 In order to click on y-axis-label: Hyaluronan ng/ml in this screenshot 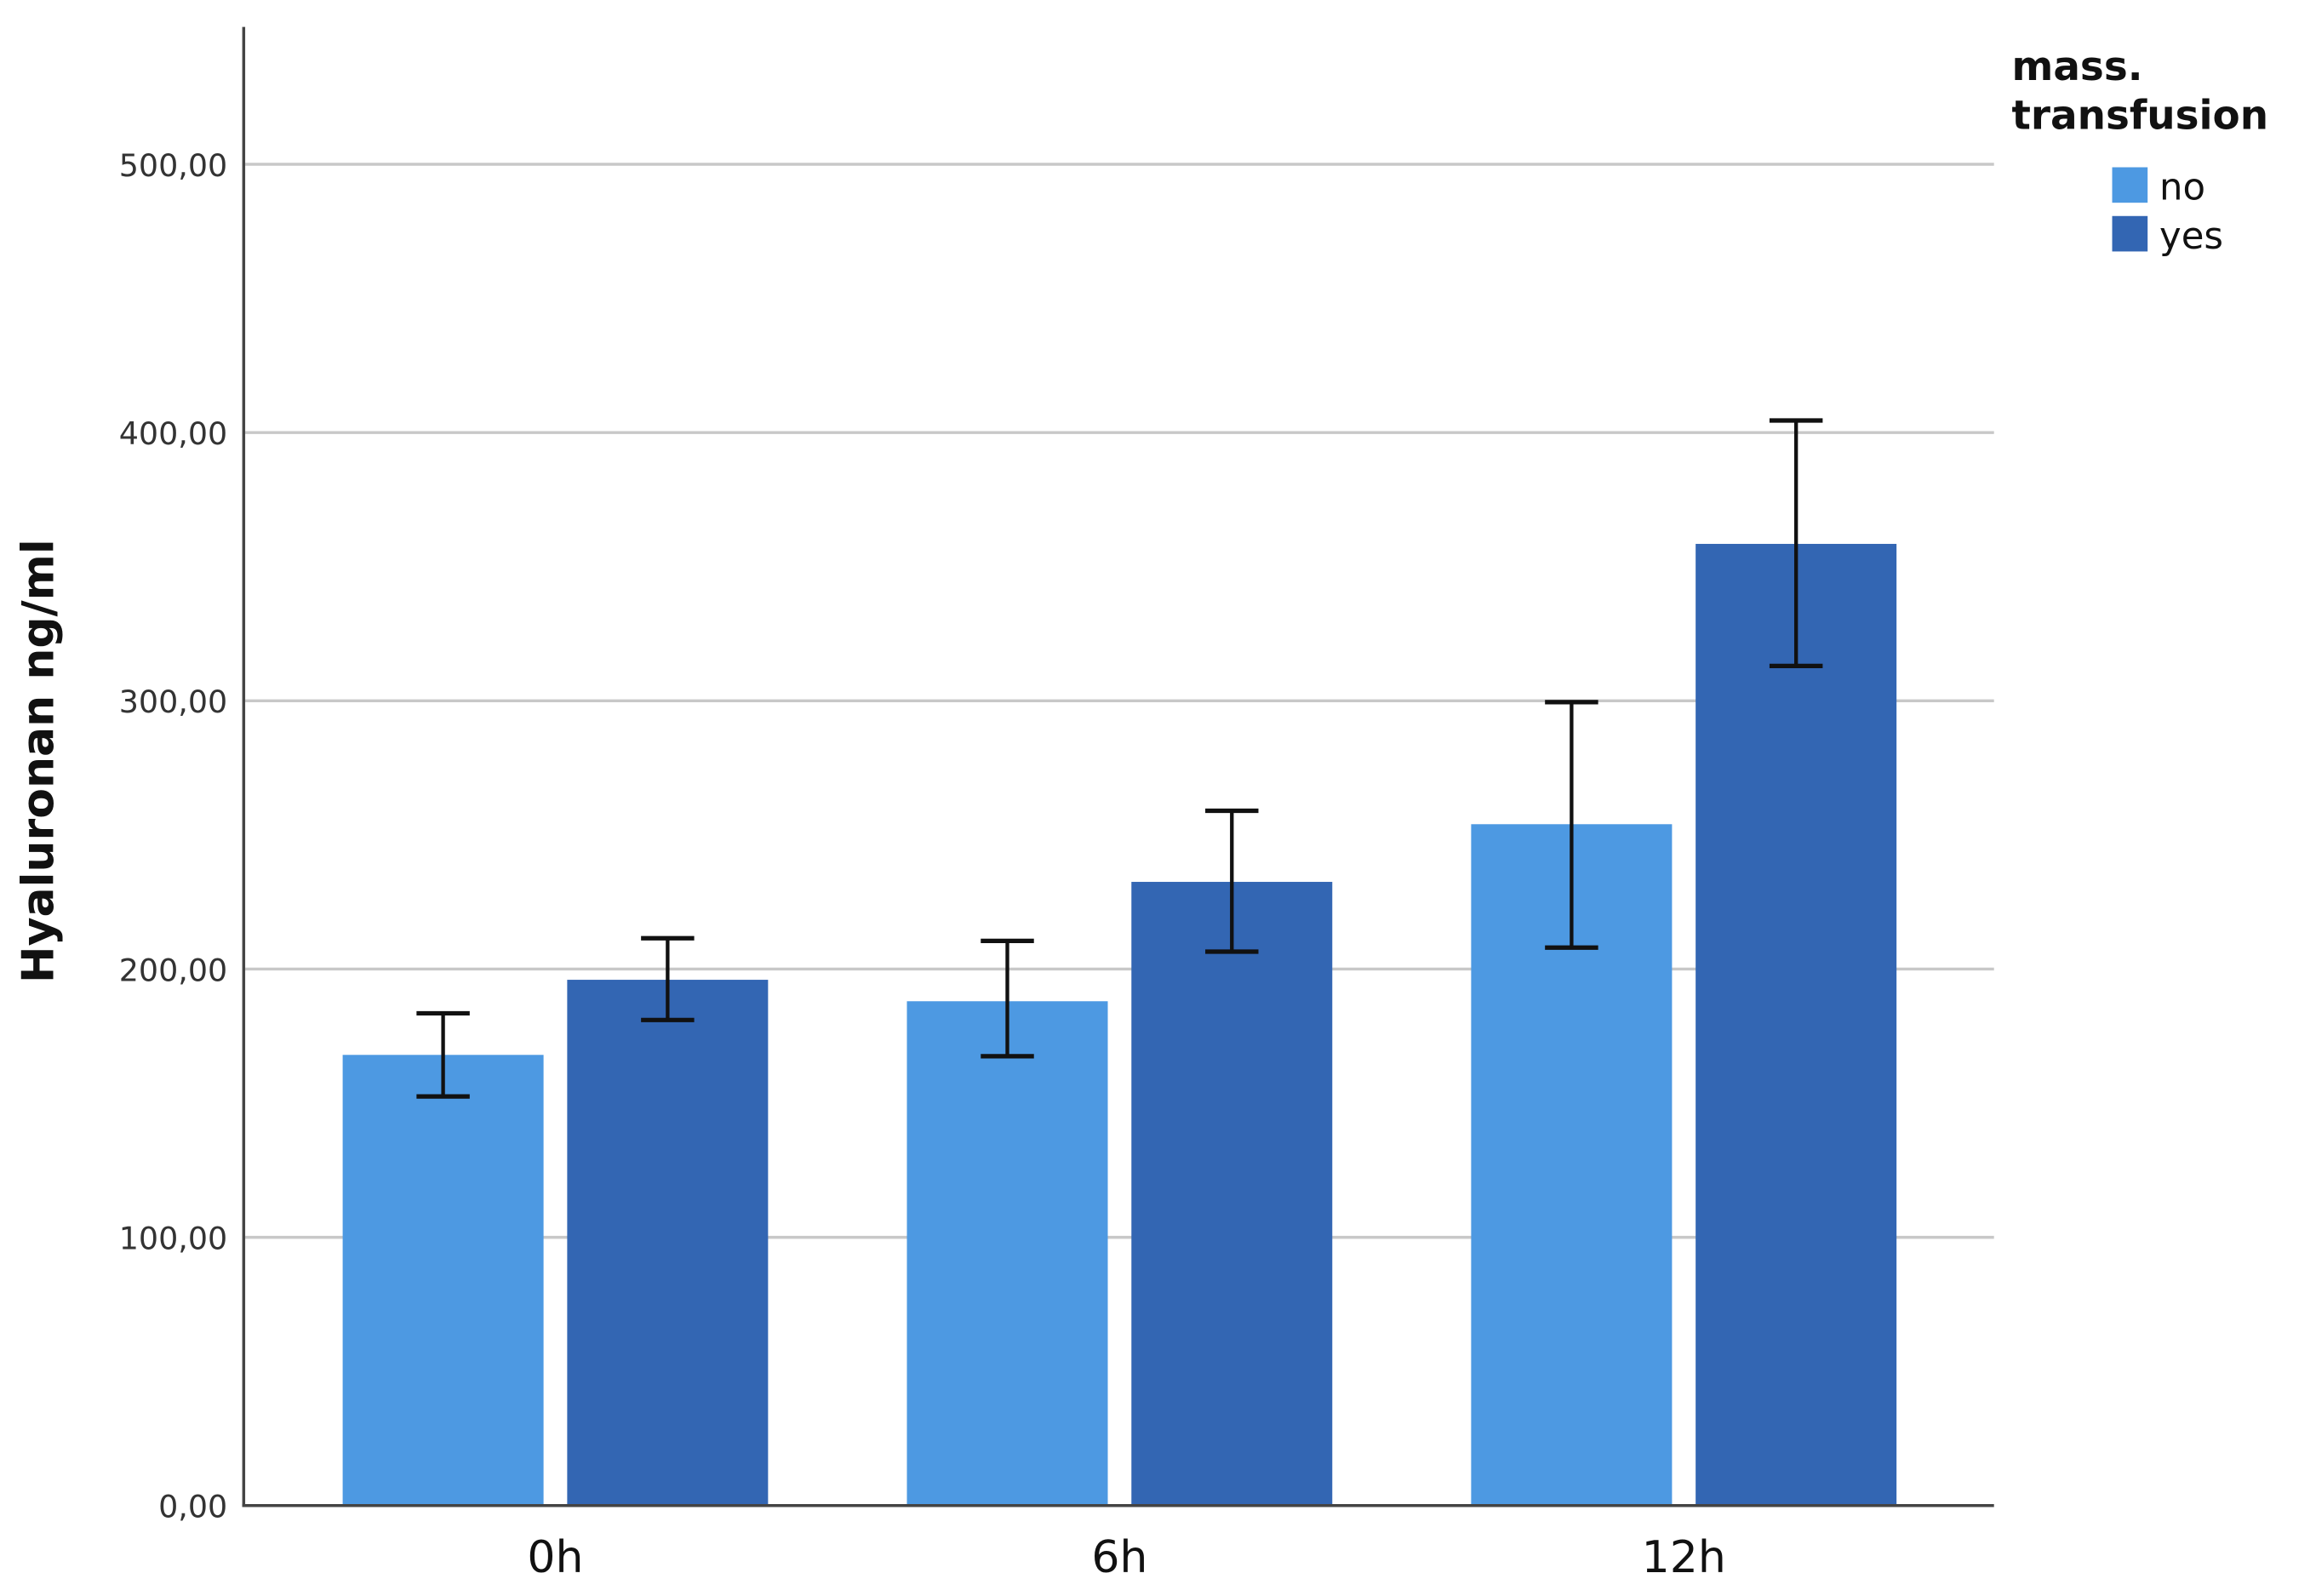, I will do `click(38, 761)`.